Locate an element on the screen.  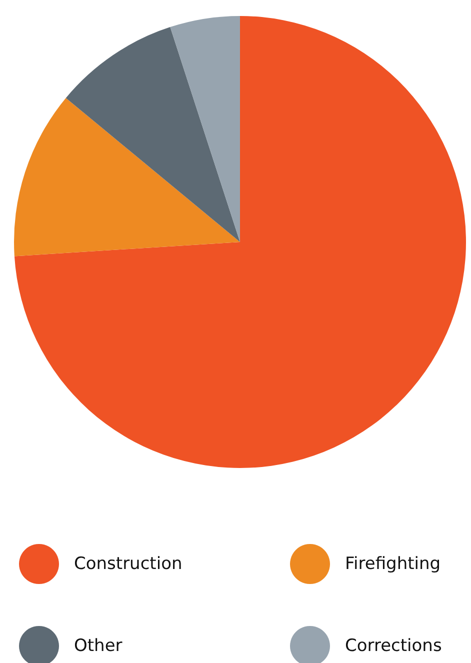
legend-label: Firefighting is located at coordinates (393, 564).